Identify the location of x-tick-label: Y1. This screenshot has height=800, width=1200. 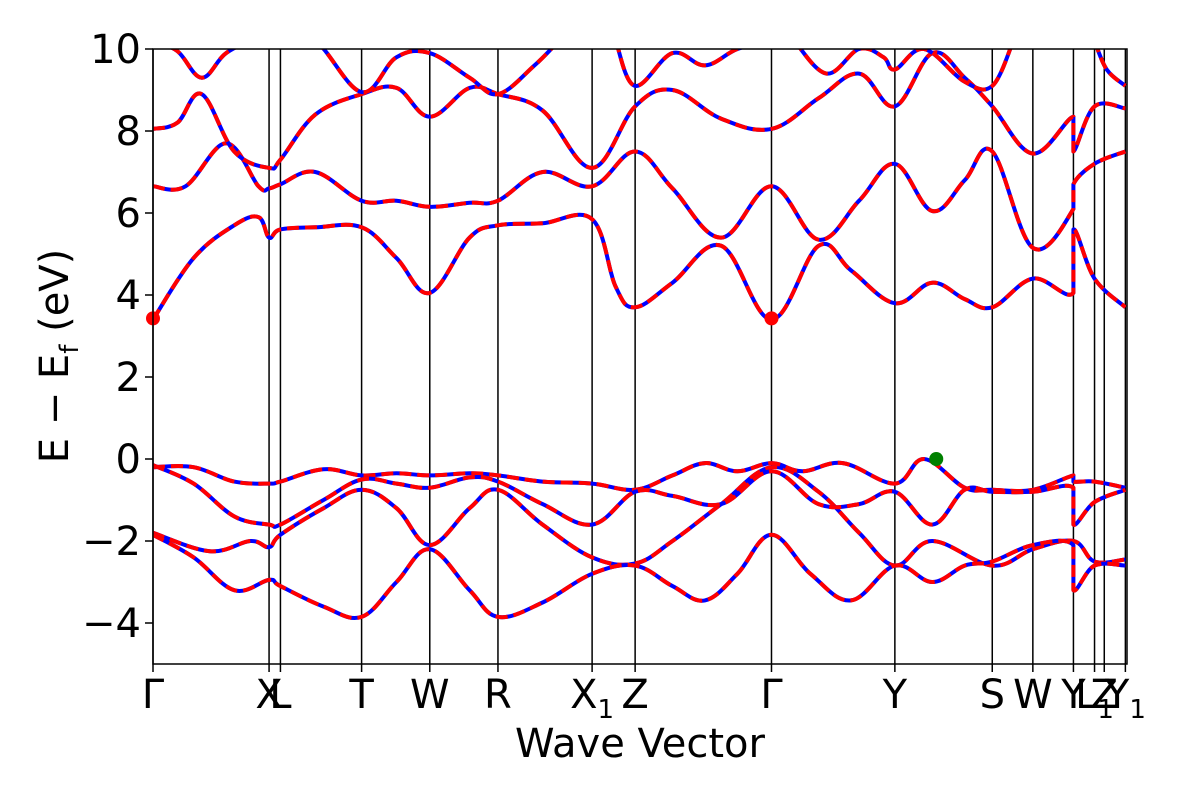
(1125, 698).